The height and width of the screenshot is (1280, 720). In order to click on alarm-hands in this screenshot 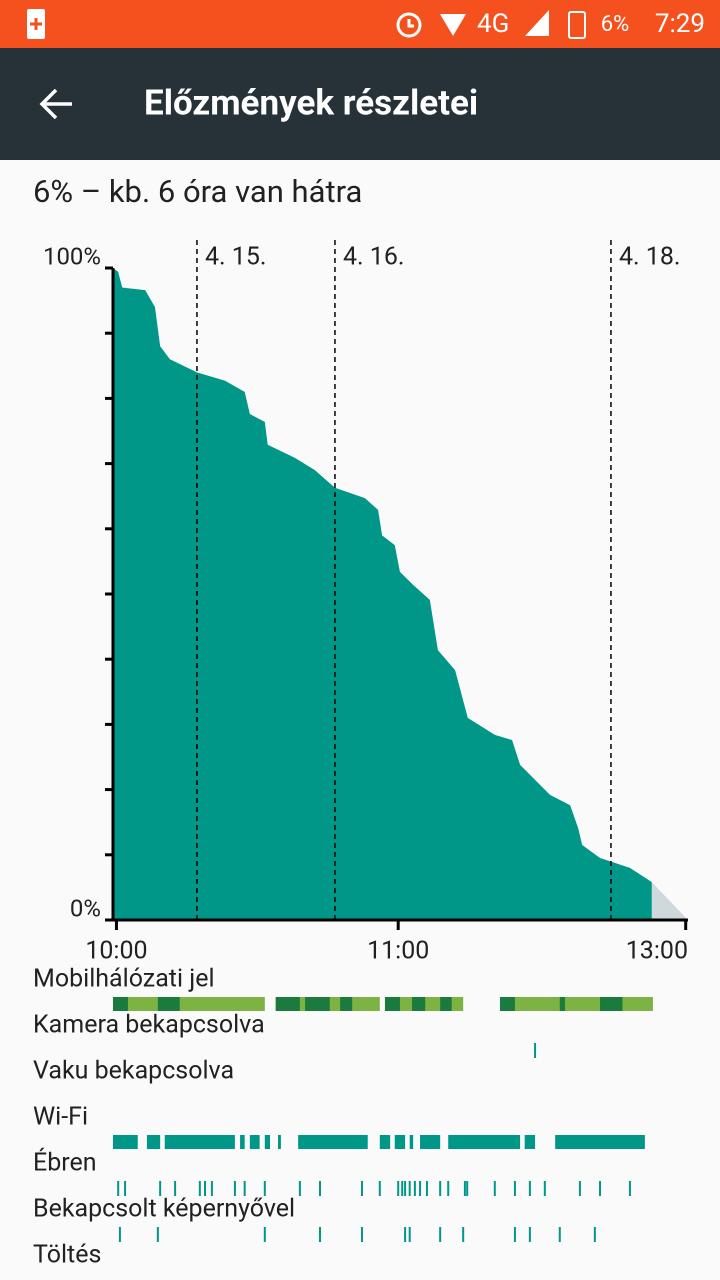, I will do `click(410, 23)`.